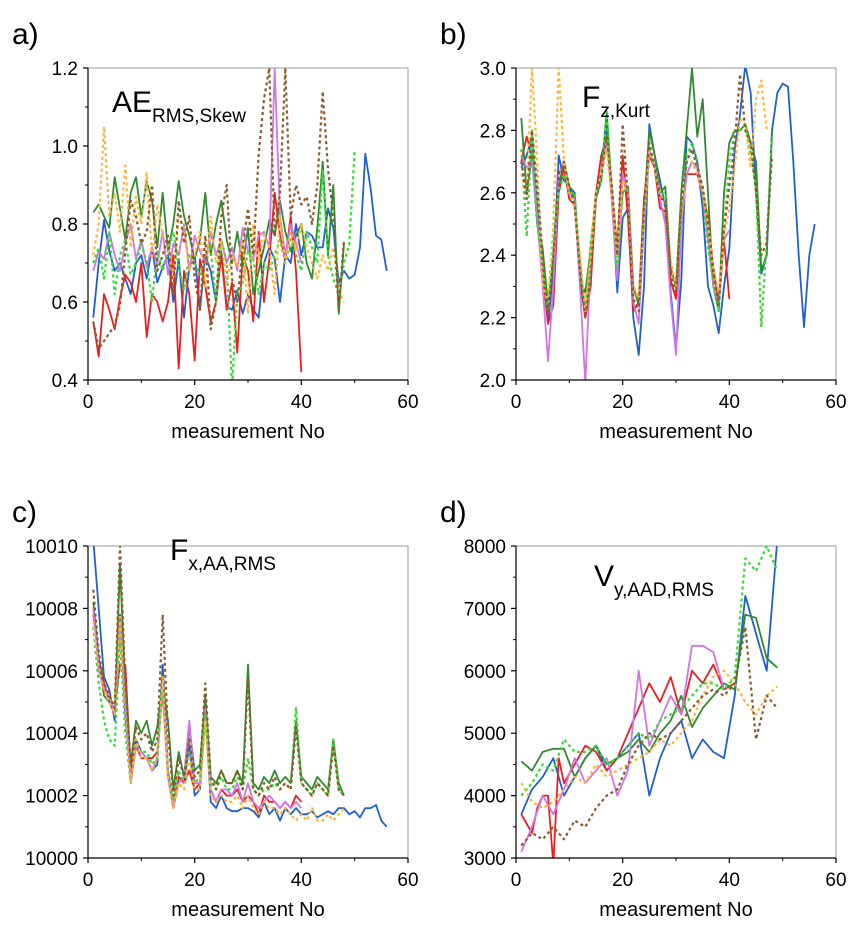  I want to click on y-tick-label: 1.2, so click(65, 69).